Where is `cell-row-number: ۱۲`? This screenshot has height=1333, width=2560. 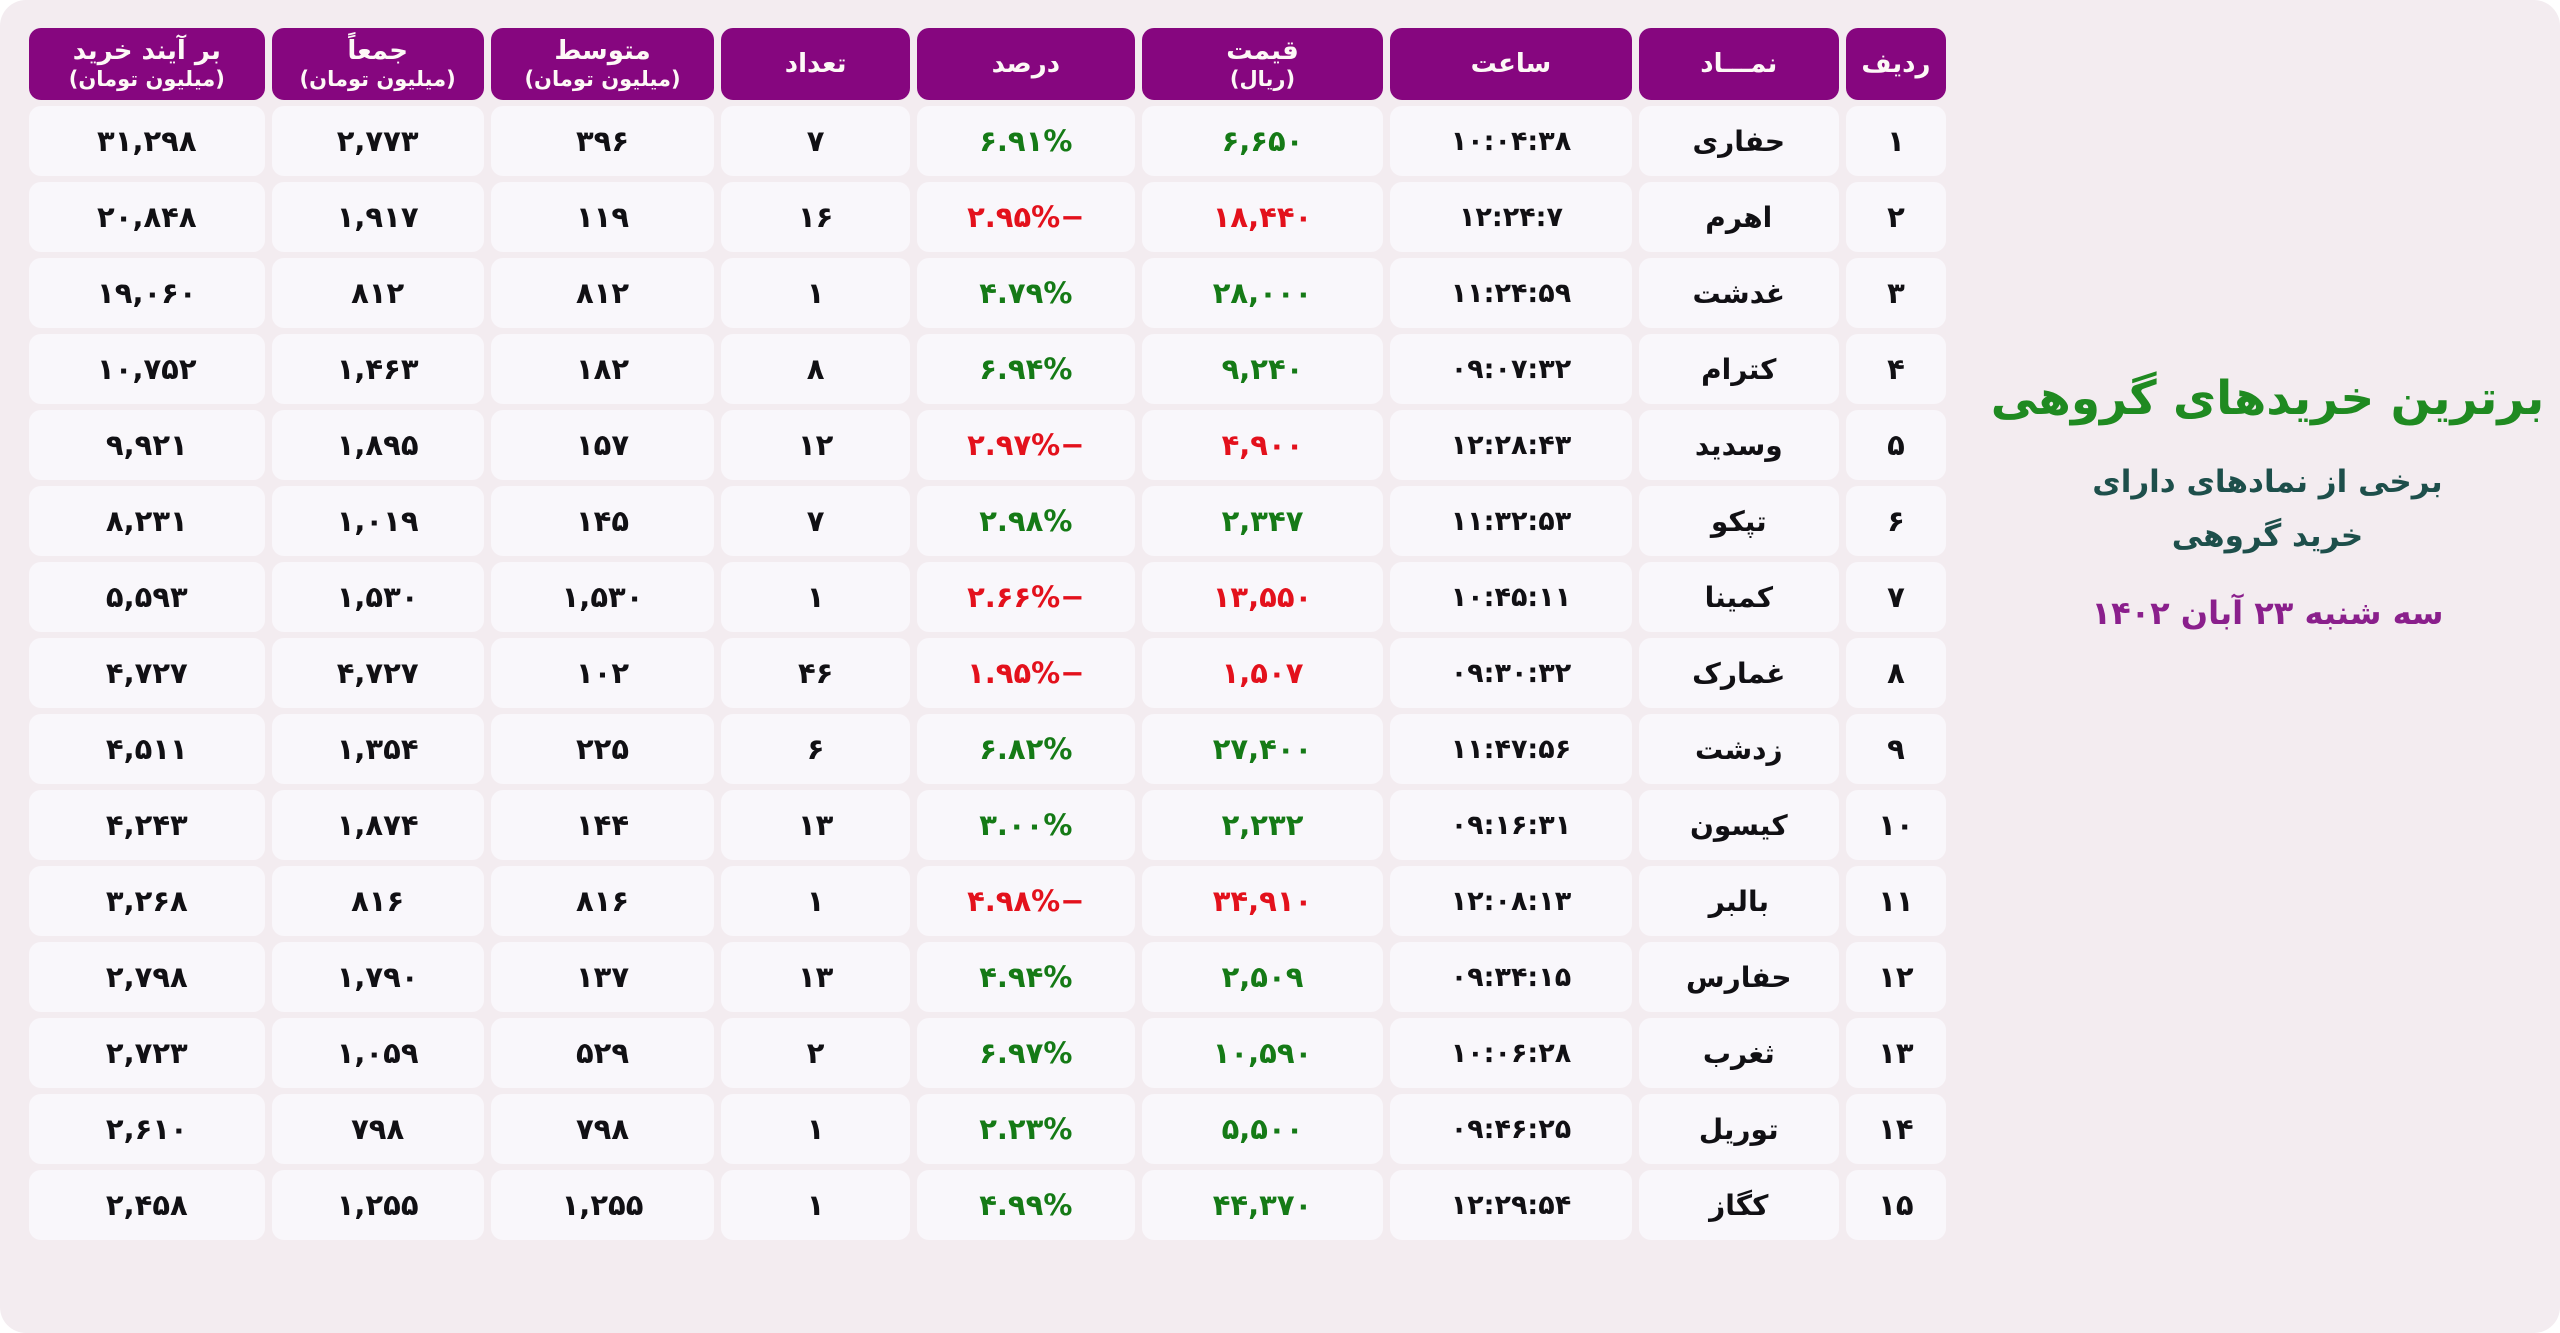 cell-row-number: ۱۲ is located at coordinates (1895, 977).